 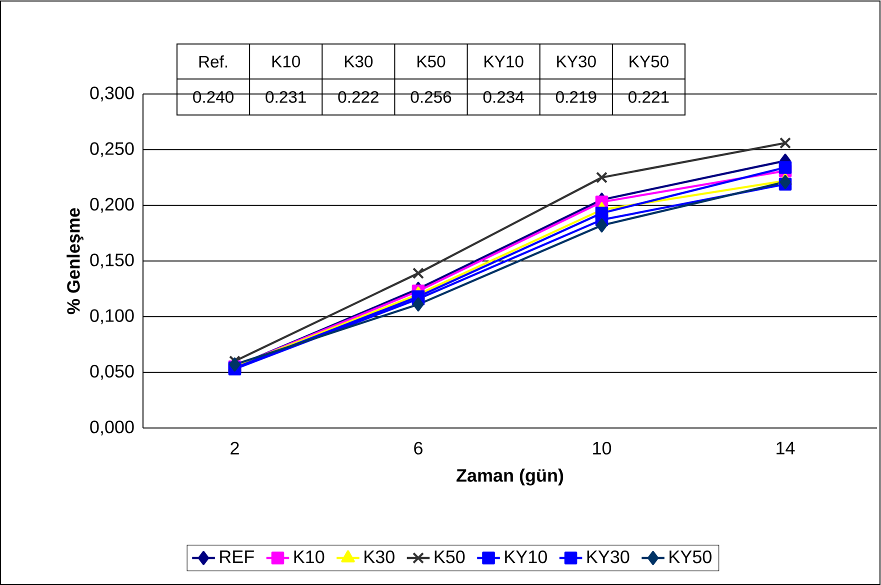 What do you see at coordinates (418, 448) in the screenshot?
I see `x-tick-label: 6` at bounding box center [418, 448].